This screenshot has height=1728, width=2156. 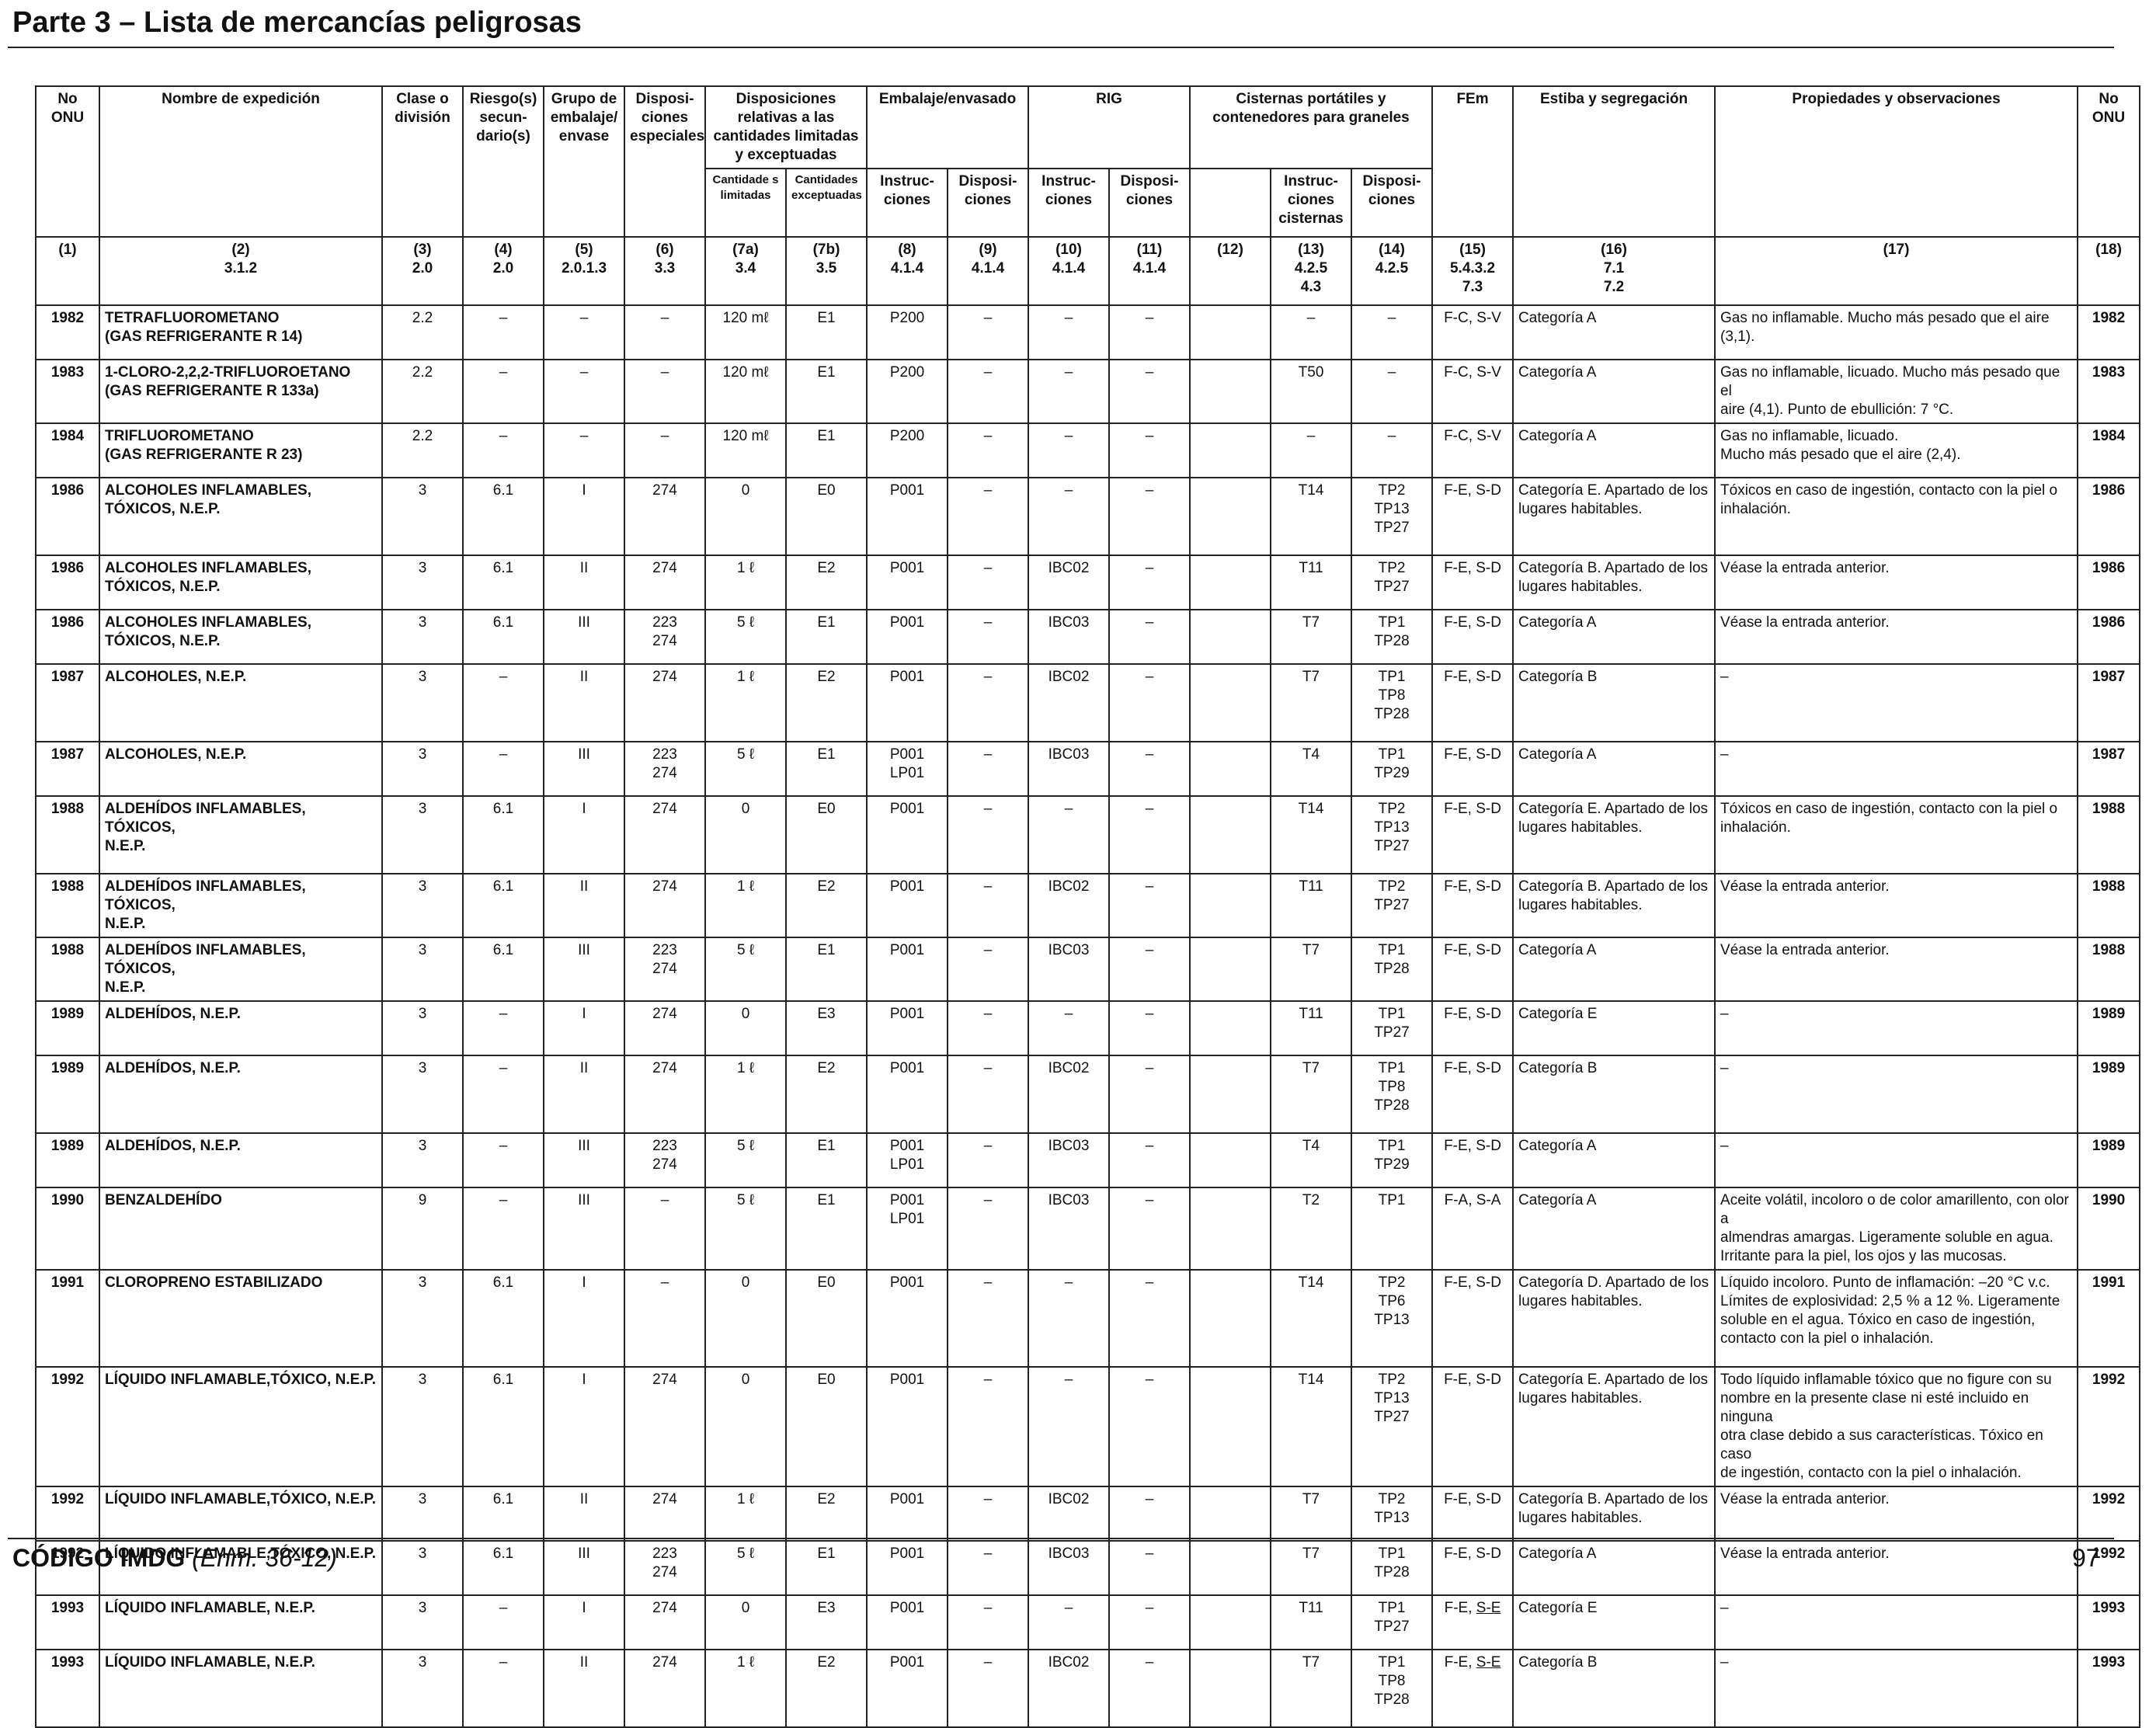 What do you see at coordinates (907, 754) in the screenshot?
I see `packing-instruction: P001` at bounding box center [907, 754].